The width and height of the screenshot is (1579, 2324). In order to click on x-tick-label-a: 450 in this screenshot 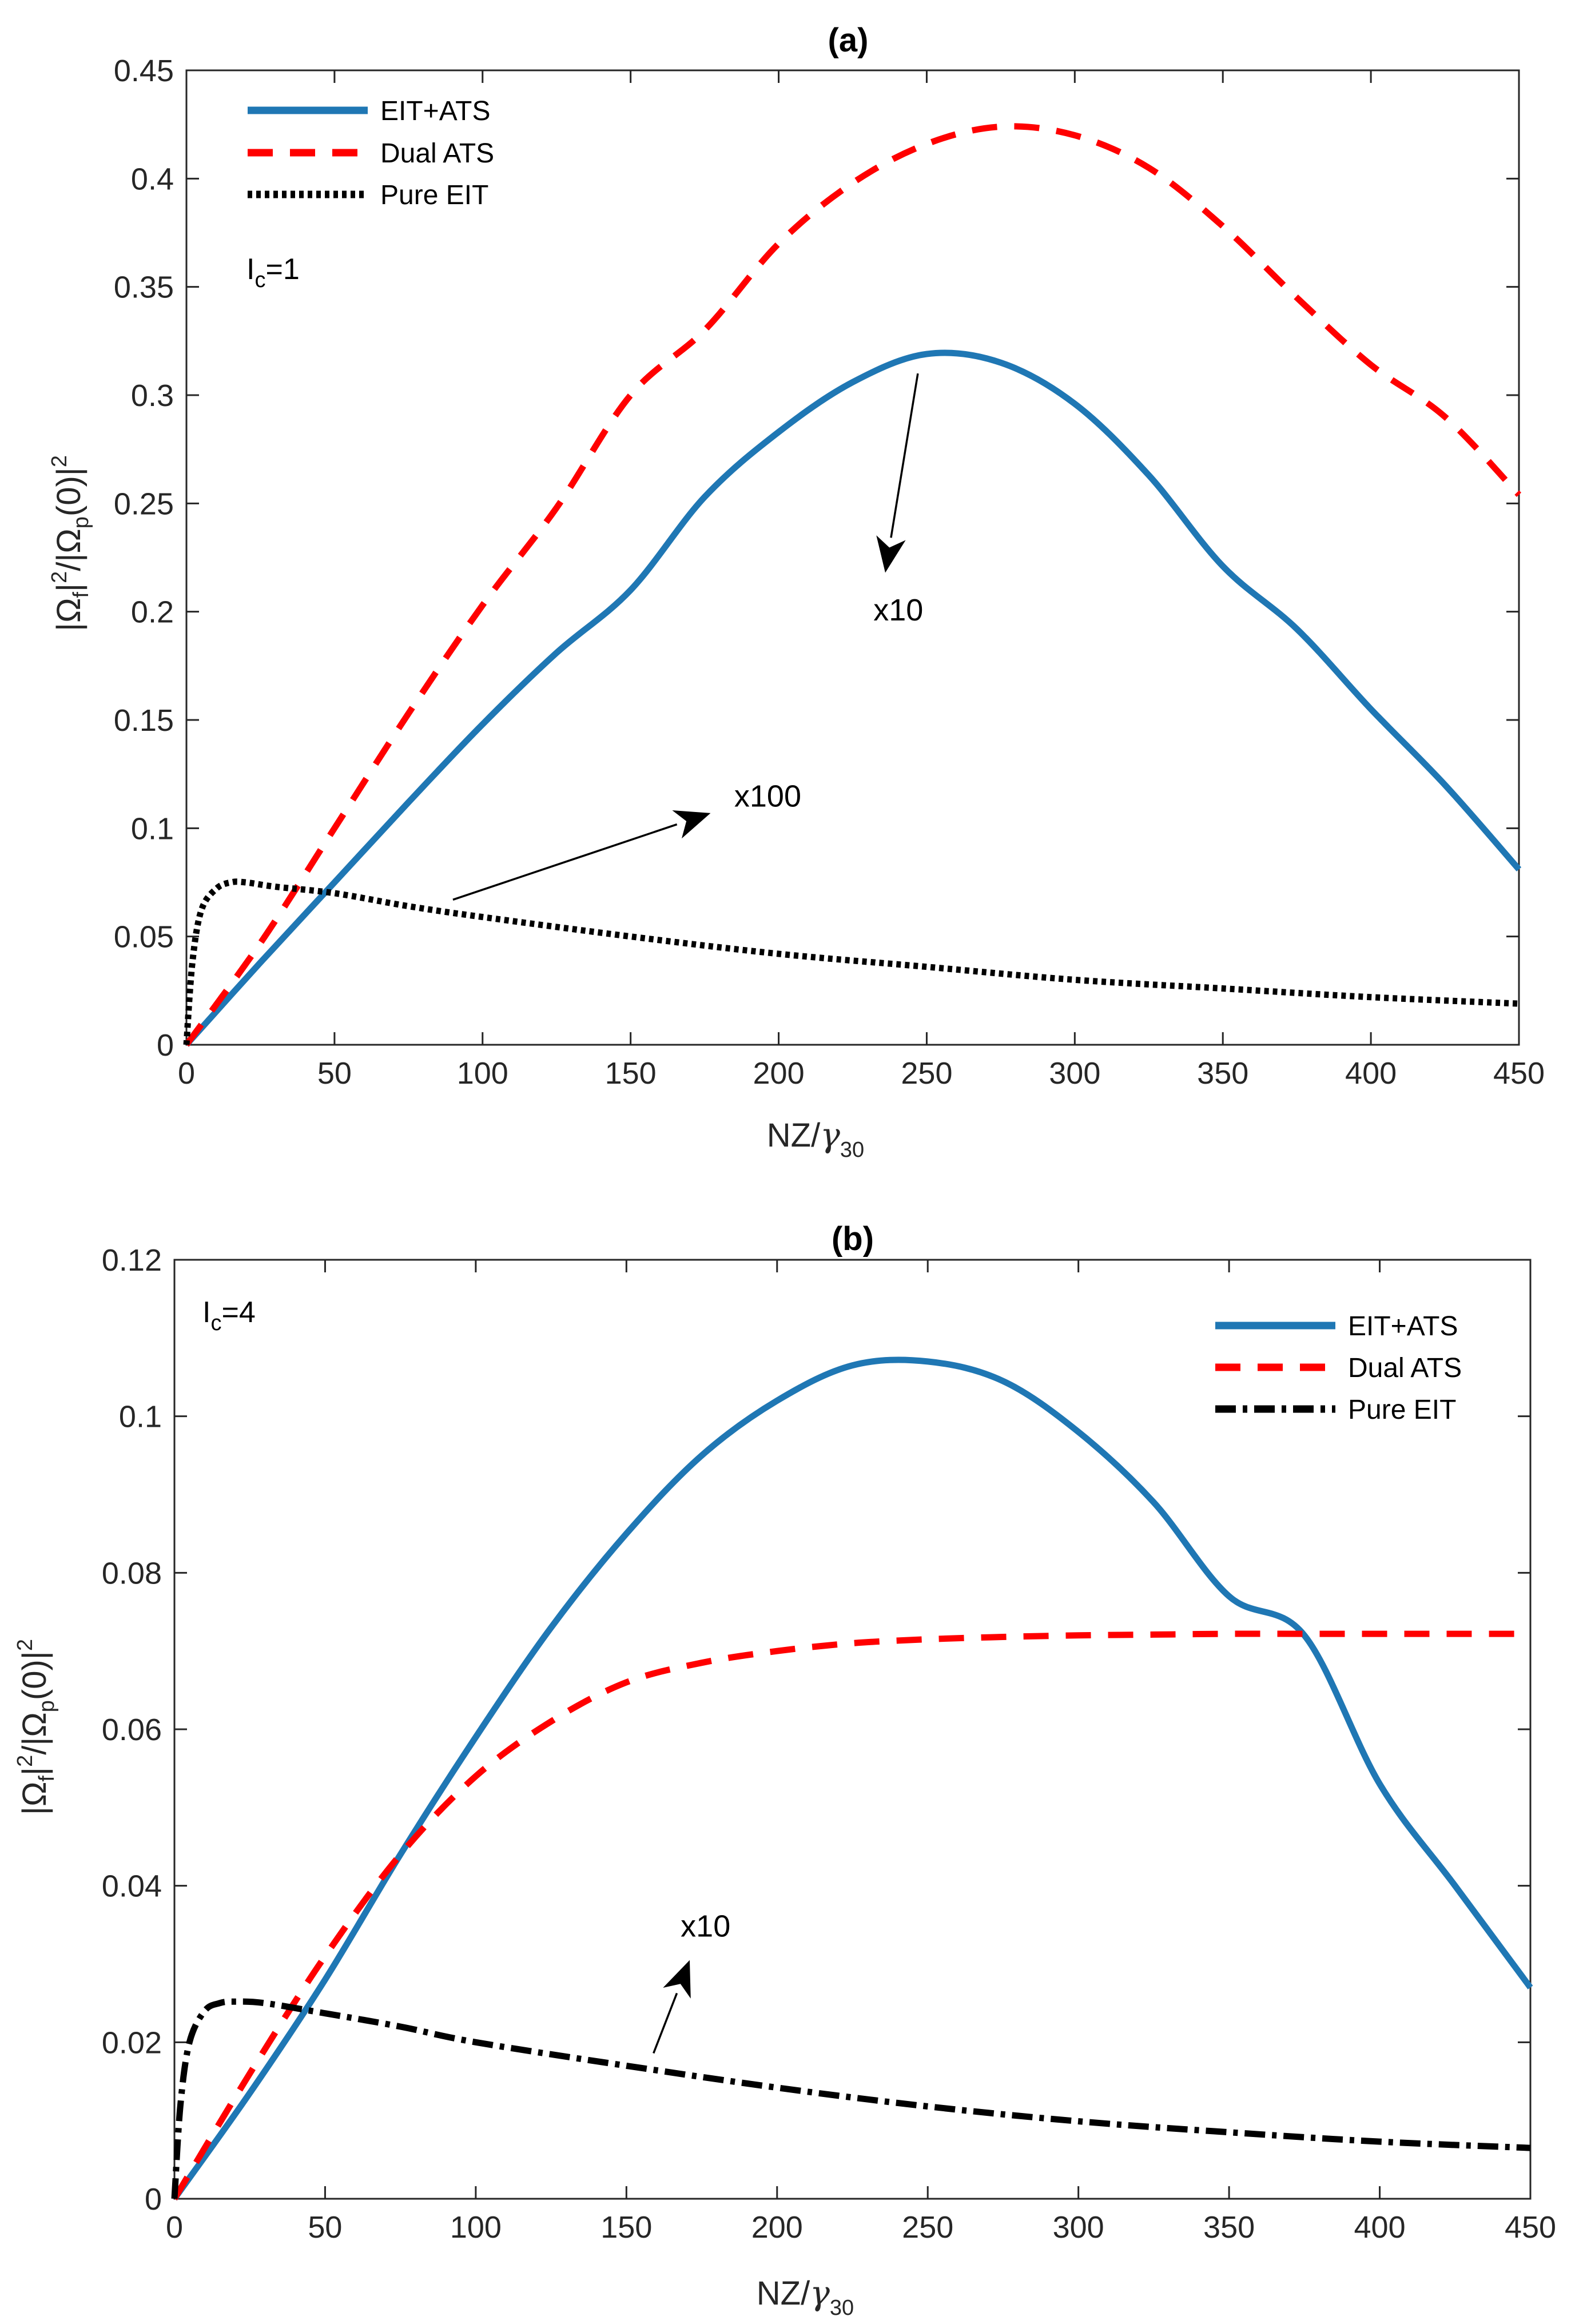, I will do `click(1519, 1073)`.